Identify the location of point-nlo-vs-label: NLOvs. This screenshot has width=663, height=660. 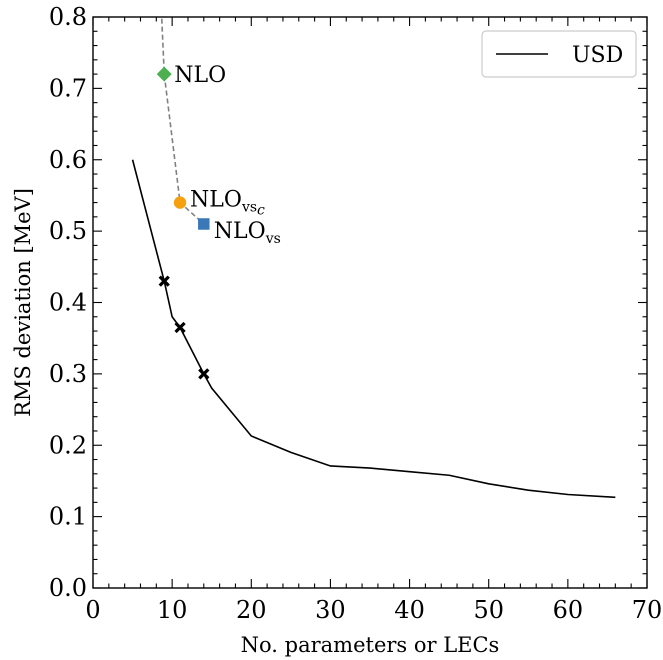
(247, 233).